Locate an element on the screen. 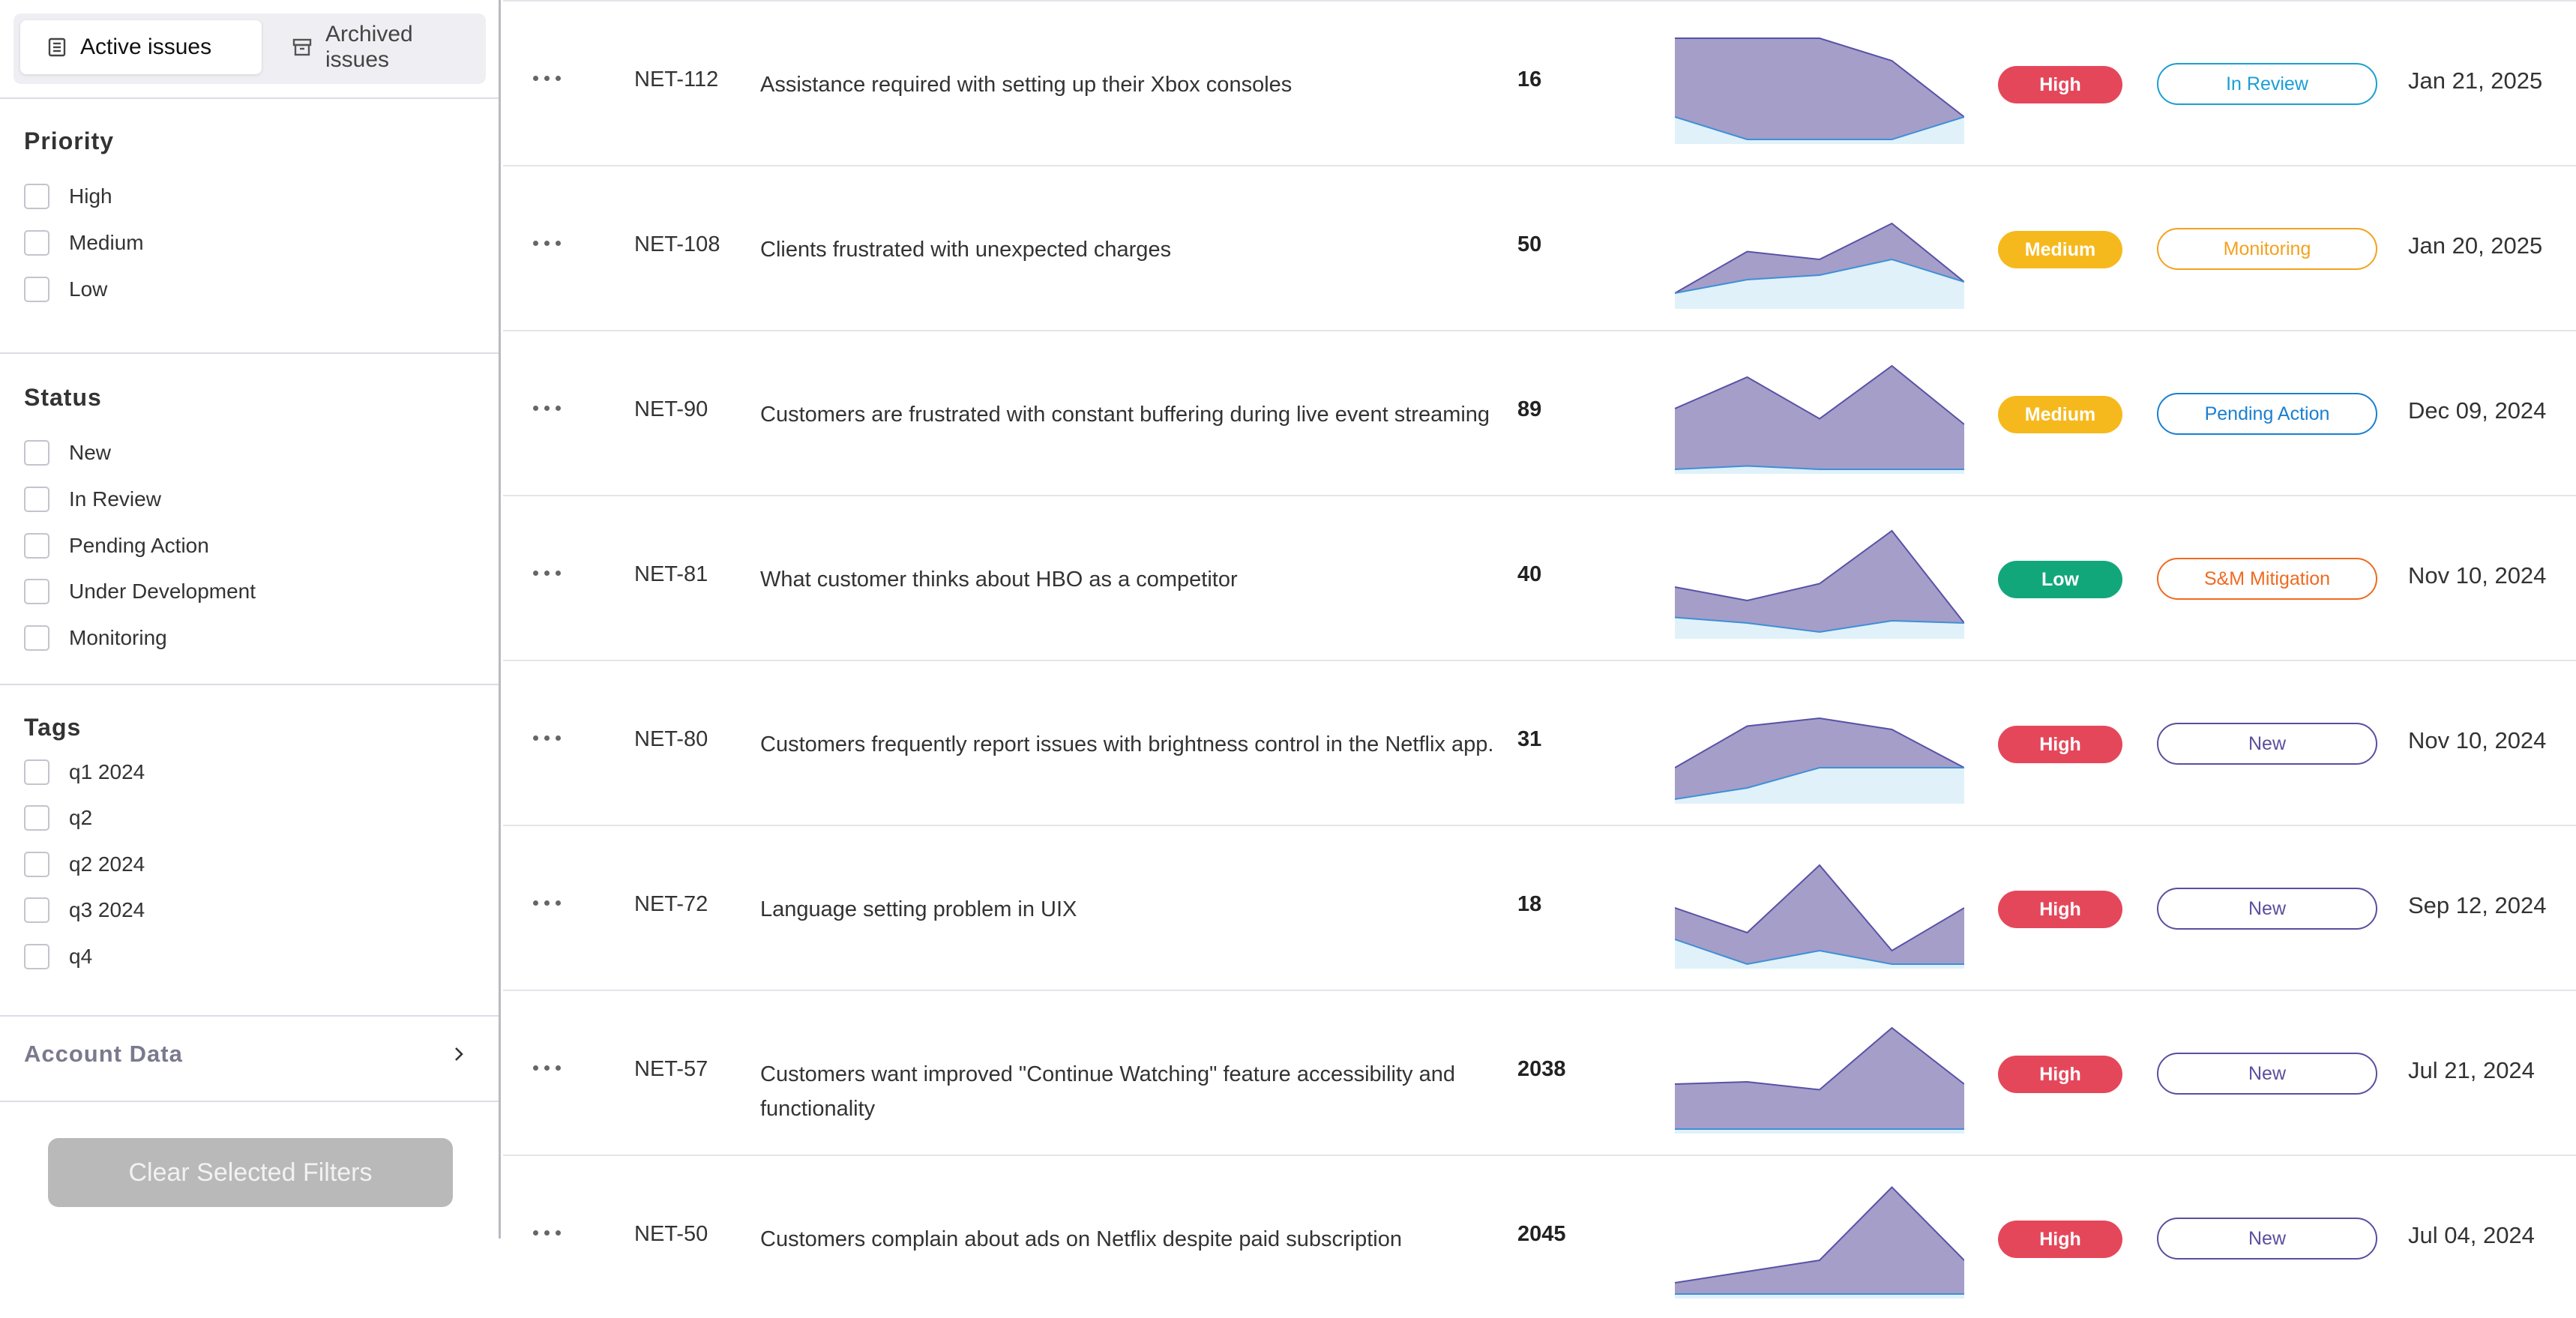  priority-badge: Low is located at coordinates (2060, 579).